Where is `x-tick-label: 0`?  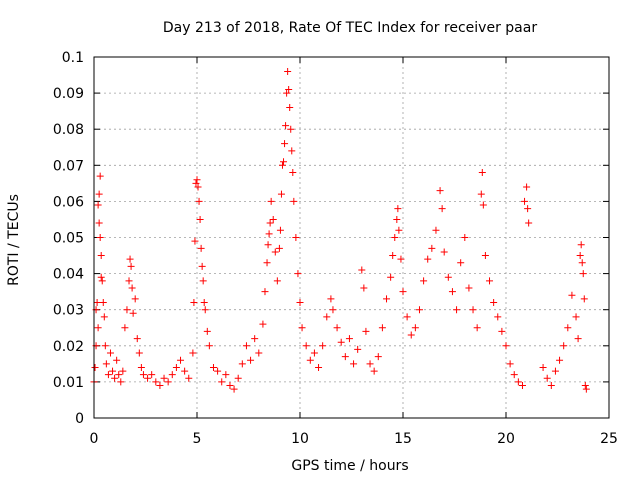
x-tick-label: 0 is located at coordinates (94, 439).